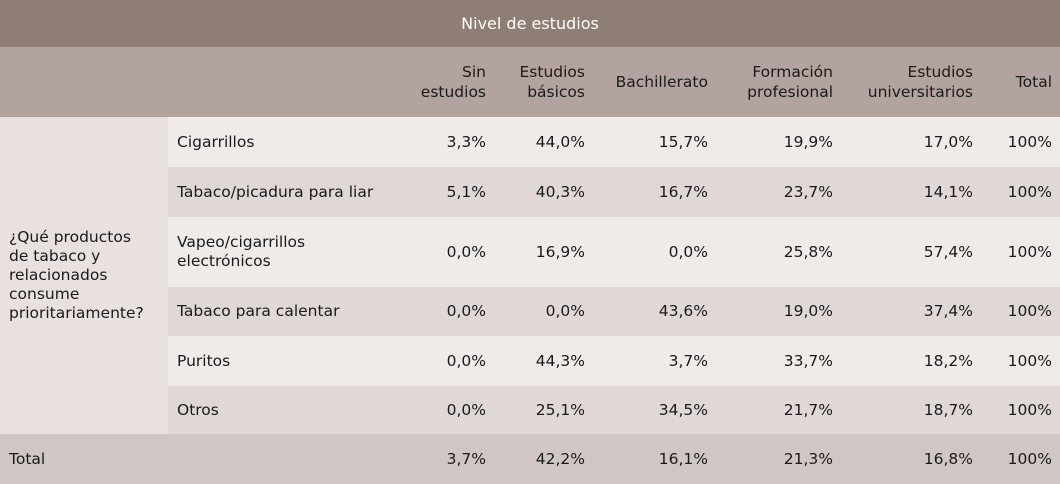 The width and height of the screenshot is (1060, 484). I want to click on cell-value: 3,3%, so click(466, 141).